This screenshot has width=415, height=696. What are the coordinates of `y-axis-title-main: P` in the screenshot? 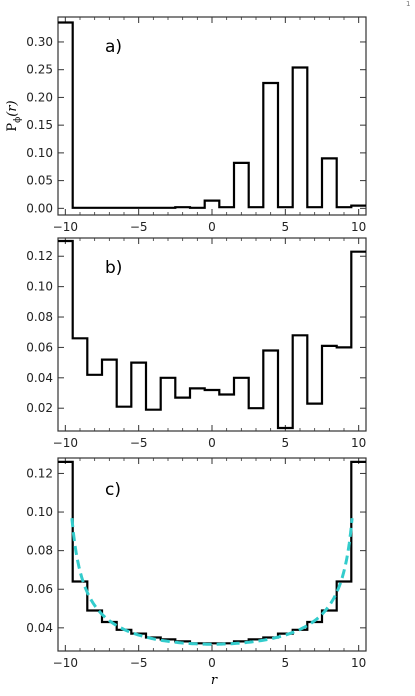 It's located at (12, 127).